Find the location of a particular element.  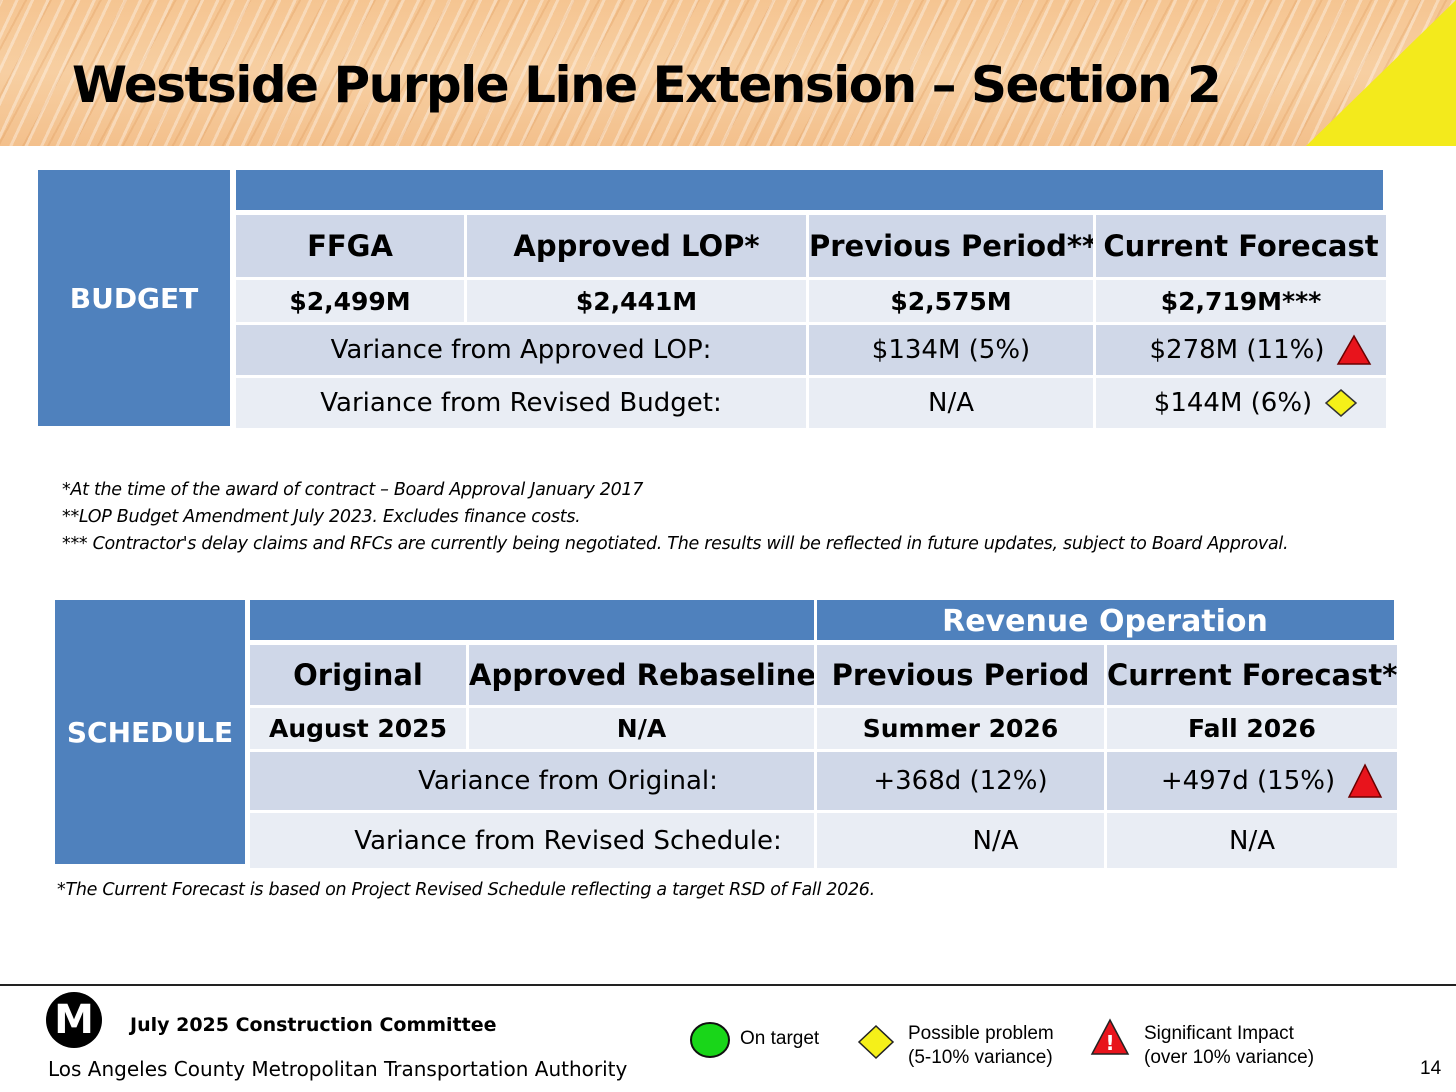

schedule-value-approved-rebaseline: N/A is located at coordinates (641, 728).